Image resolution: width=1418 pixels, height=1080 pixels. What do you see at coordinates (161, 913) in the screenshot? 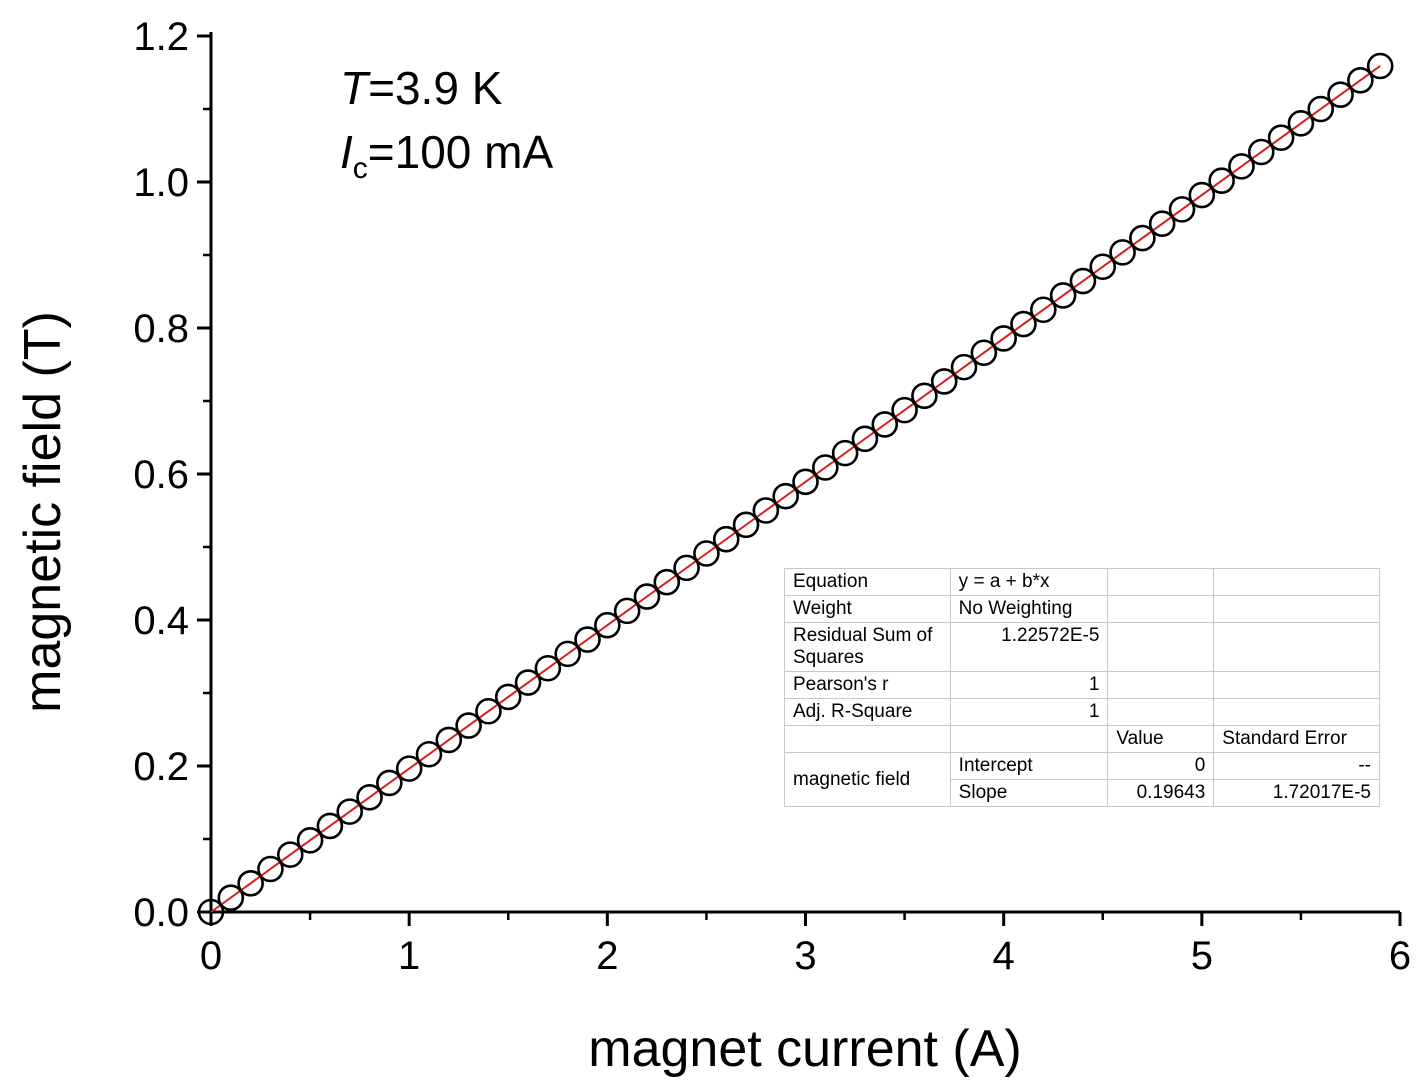
I see `y-tick-label: 0.0` at bounding box center [161, 913].